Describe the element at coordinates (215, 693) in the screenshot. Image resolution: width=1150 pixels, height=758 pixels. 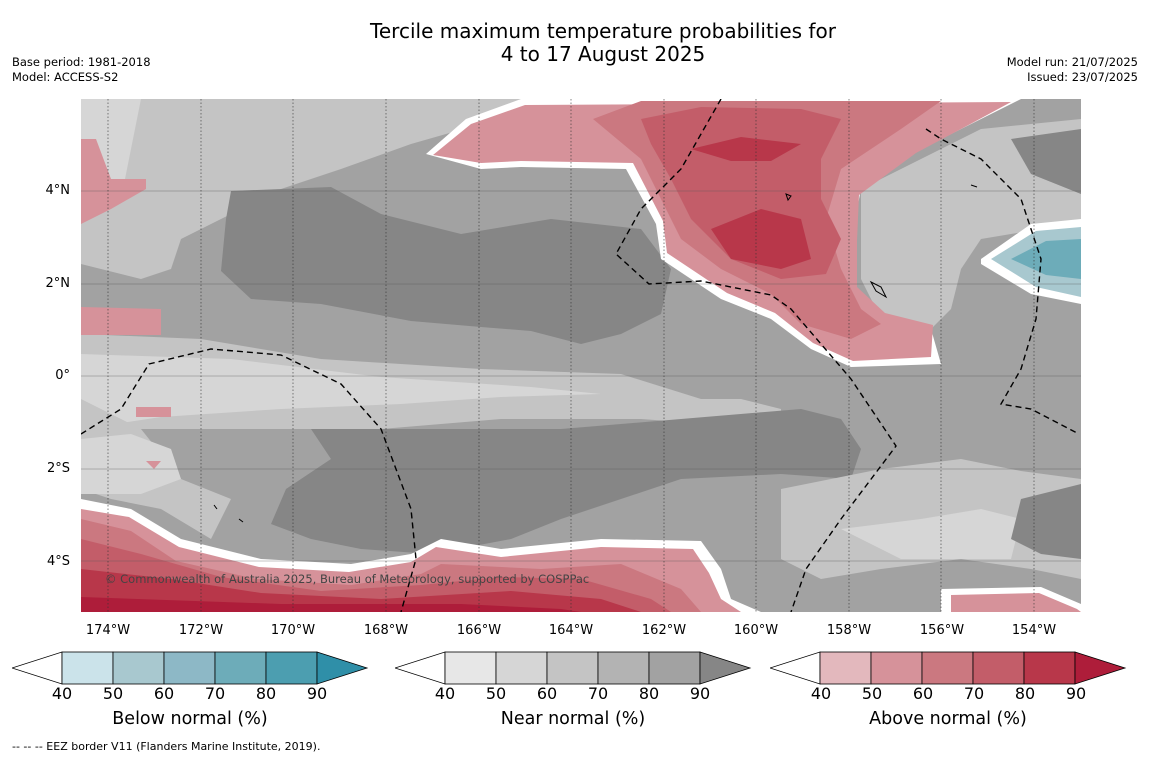
I see `below-tick-70: 70` at that location.